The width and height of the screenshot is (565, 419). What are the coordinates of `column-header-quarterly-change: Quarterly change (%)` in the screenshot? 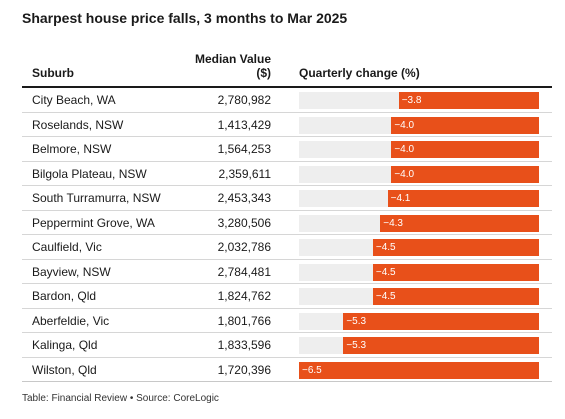 It's located at (359, 73).